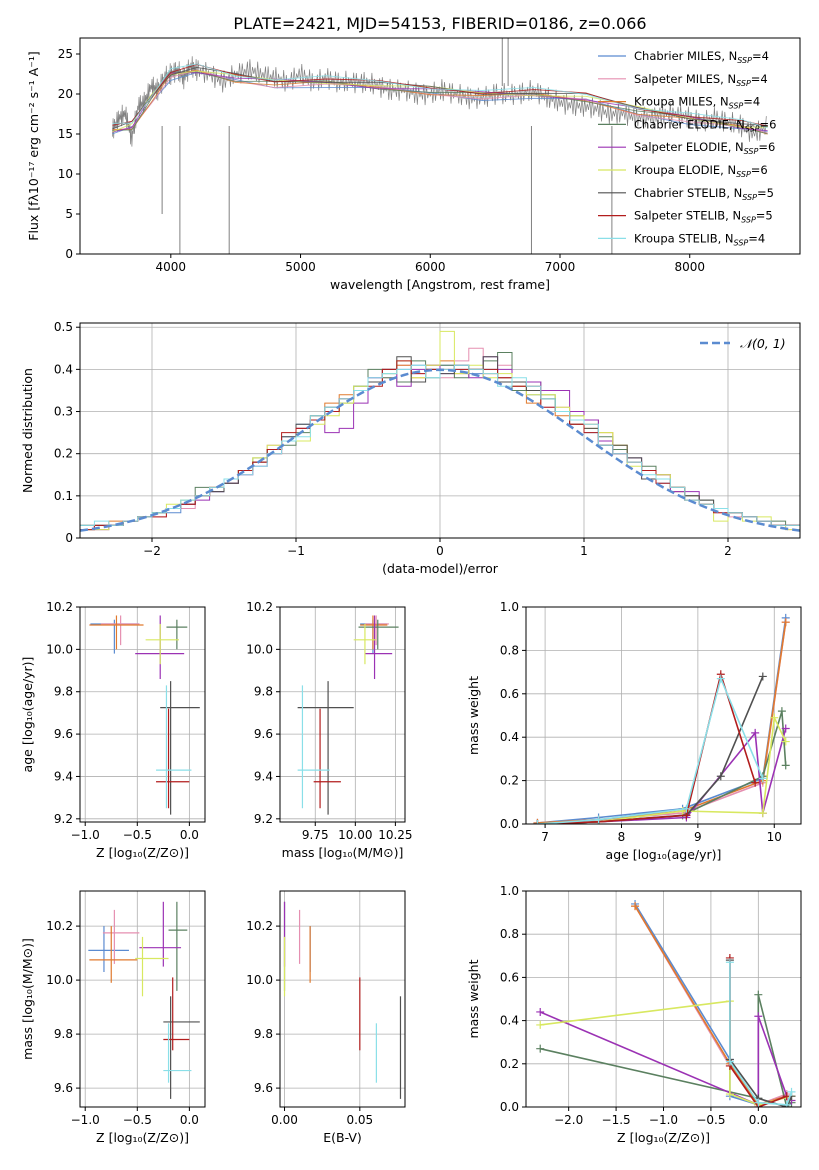 The width and height of the screenshot is (819, 1170). I want to click on y-tick-label: 9.2, so click(63, 819).